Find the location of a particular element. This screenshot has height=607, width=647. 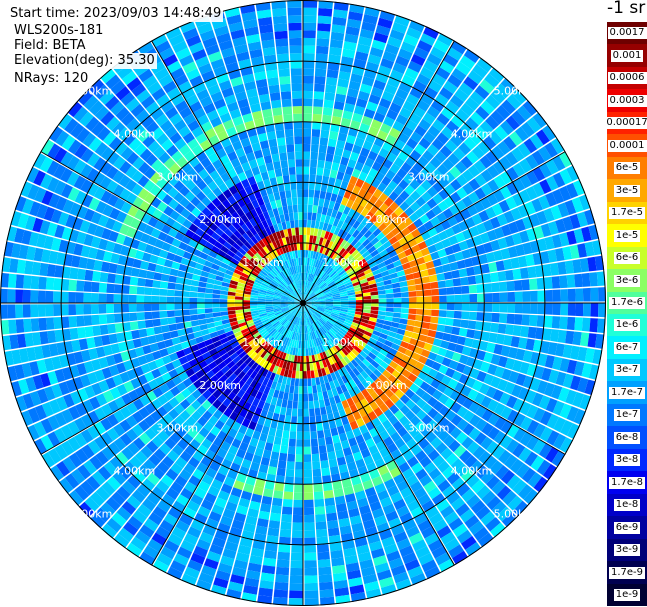

colorbar-level-label: 1e-6 is located at coordinates (627, 325).